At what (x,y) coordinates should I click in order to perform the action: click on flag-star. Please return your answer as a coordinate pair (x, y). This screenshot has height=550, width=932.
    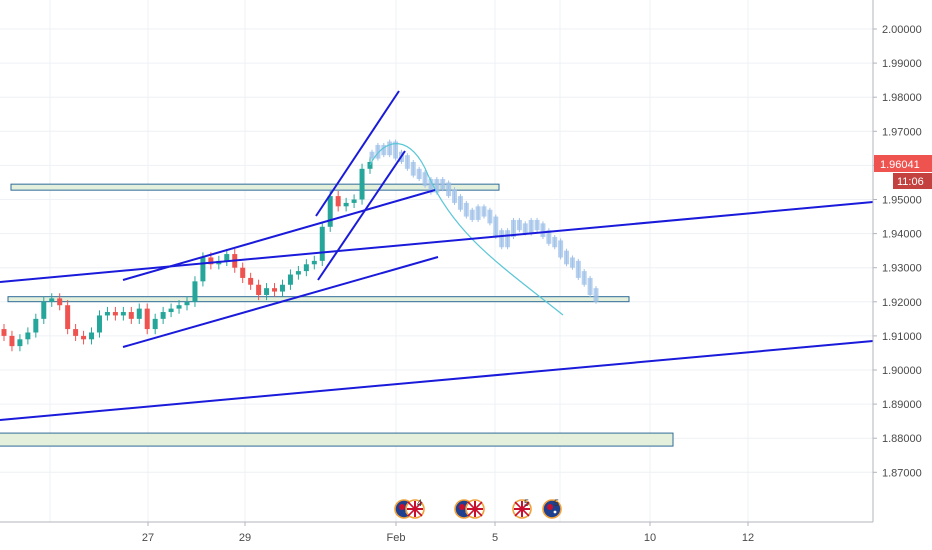
    Looking at the image, I should click on (555, 512).